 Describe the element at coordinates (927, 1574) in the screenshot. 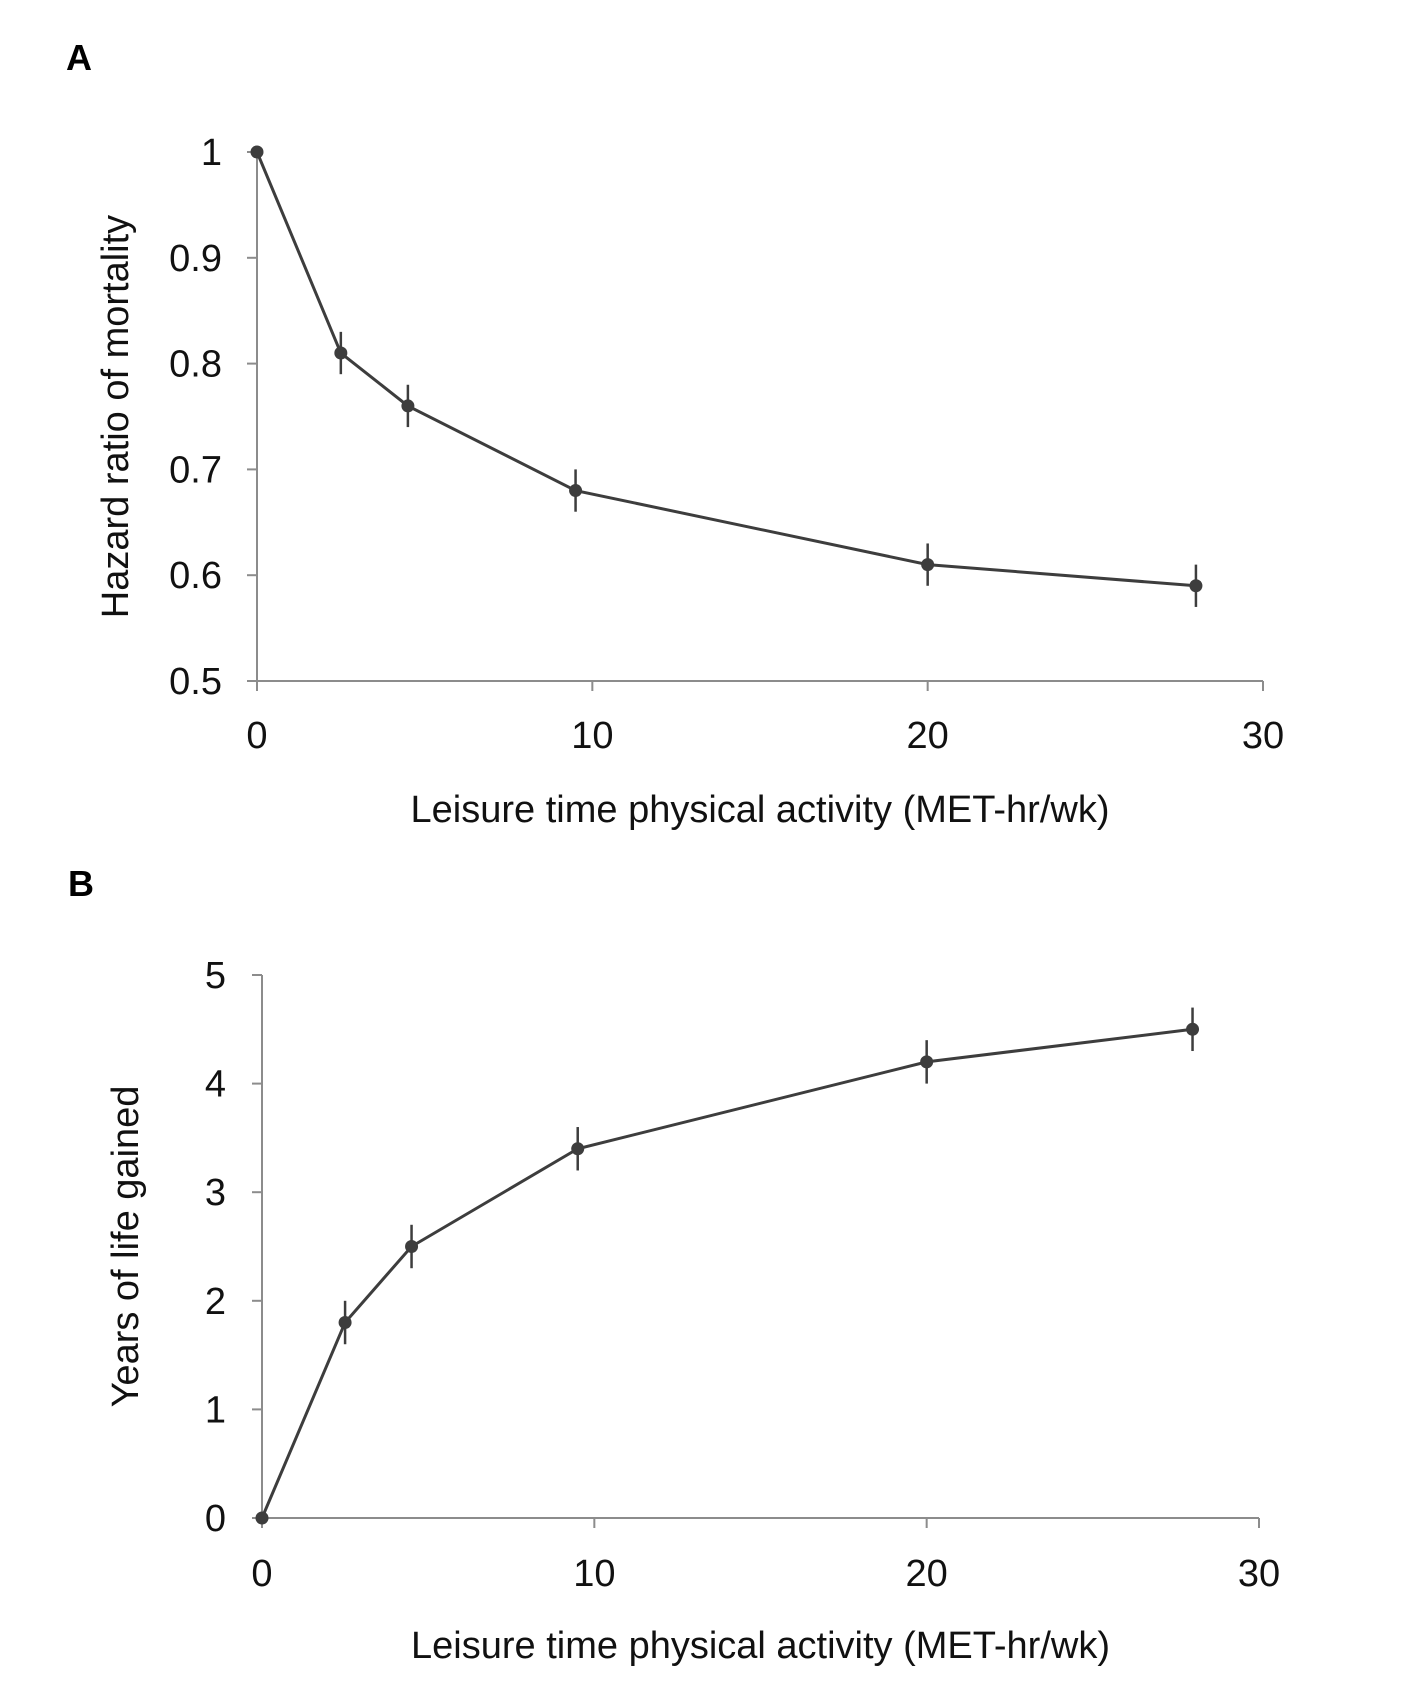

I see `x-tick-label-b: 20` at that location.